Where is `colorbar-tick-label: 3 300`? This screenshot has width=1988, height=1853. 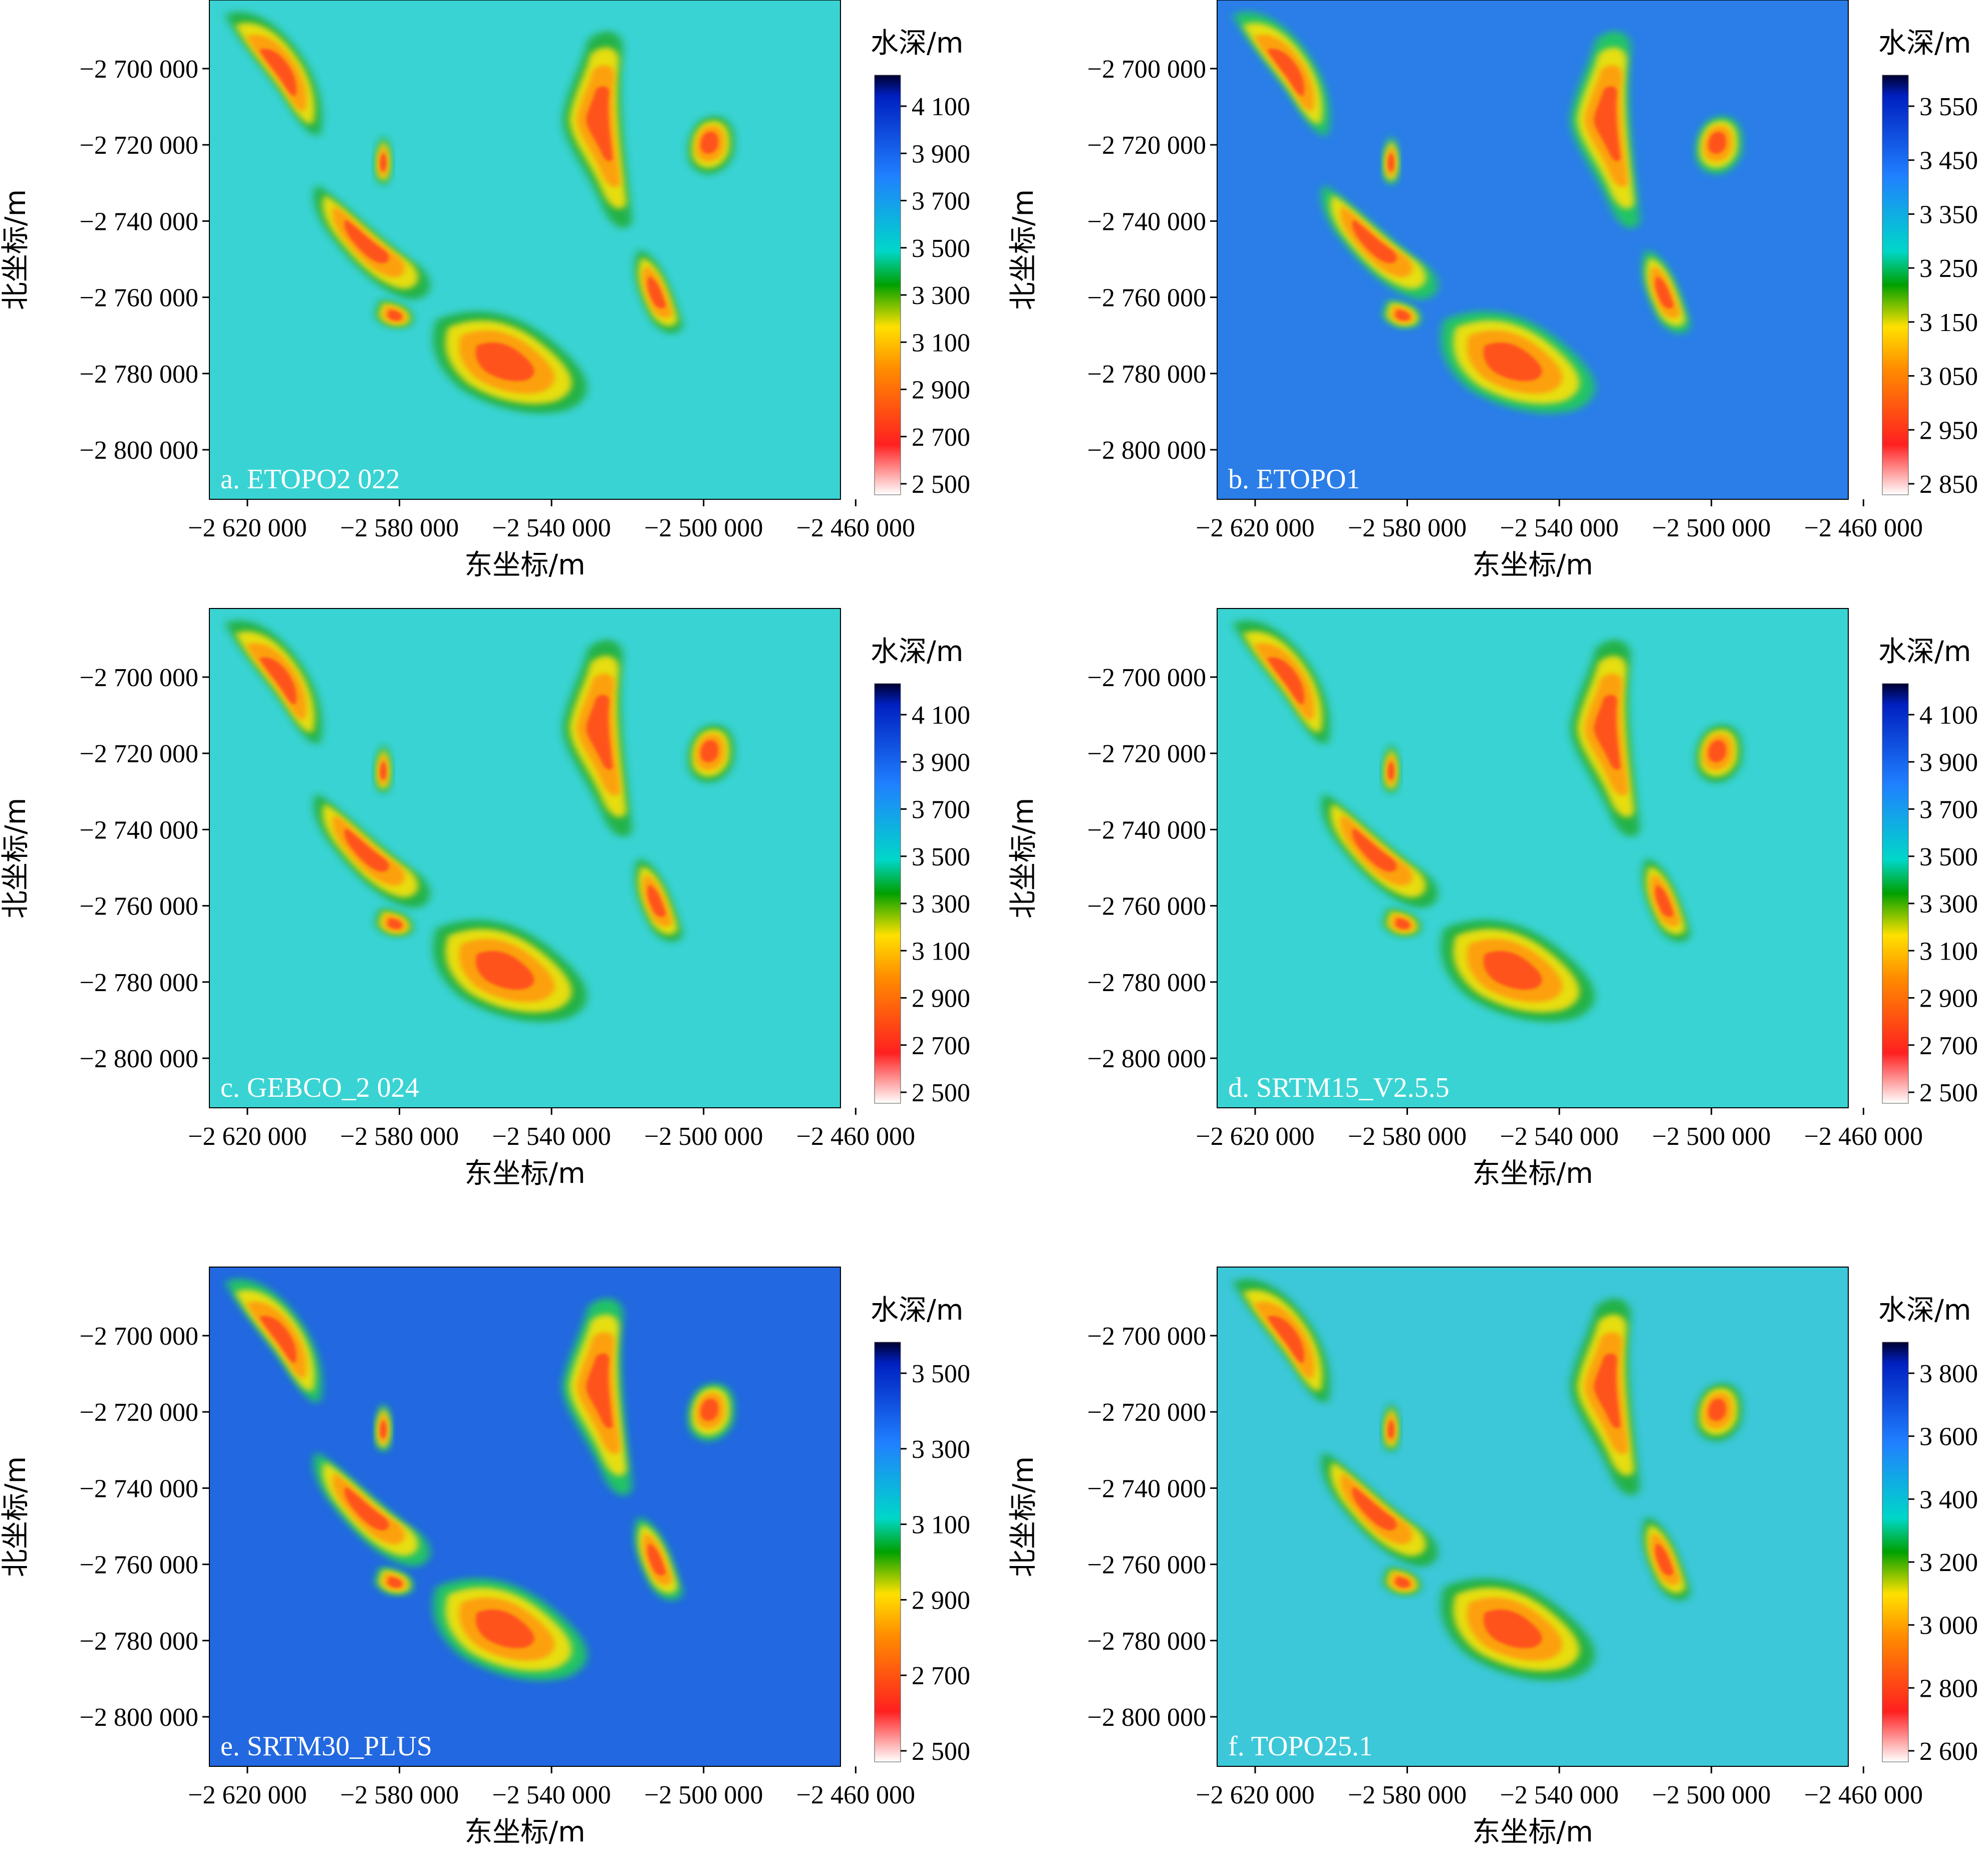
colorbar-tick-label: 3 300 is located at coordinates (941, 904).